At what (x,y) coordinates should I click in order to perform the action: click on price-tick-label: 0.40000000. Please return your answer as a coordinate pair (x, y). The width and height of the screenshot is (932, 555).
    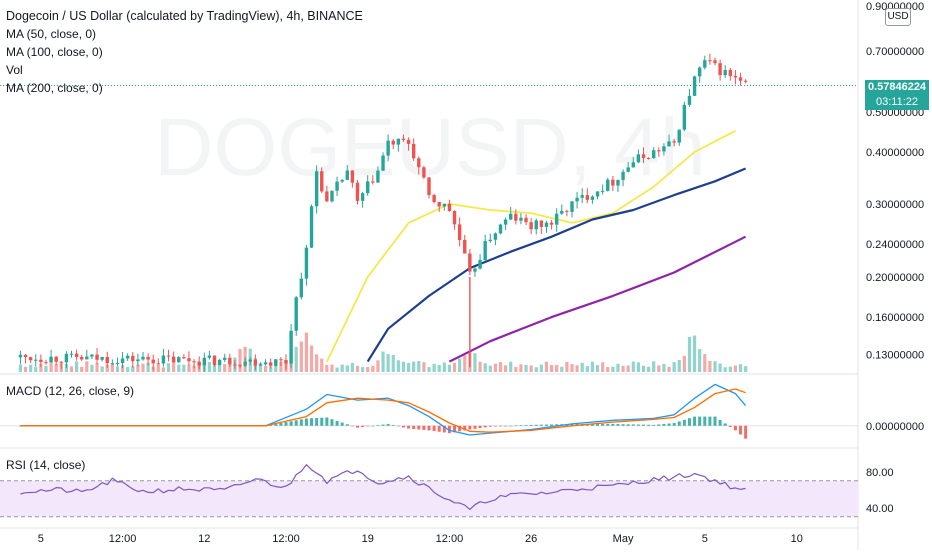
    Looking at the image, I should click on (895, 153).